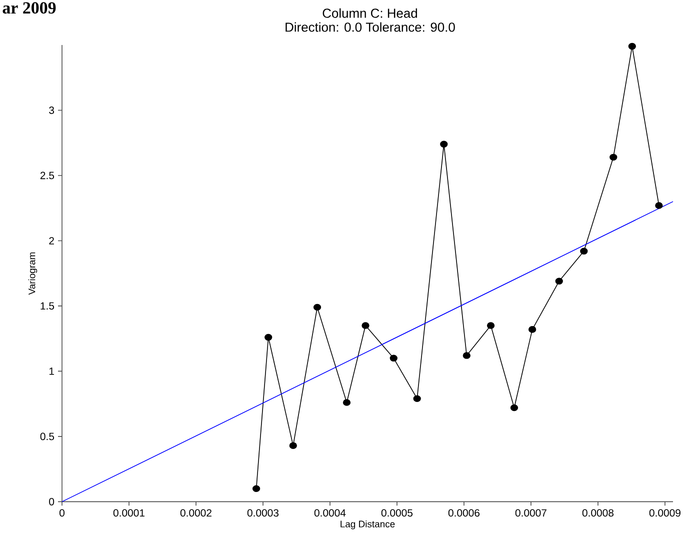  What do you see at coordinates (33, 273) in the screenshot?
I see `y-axis-title: Variogram` at bounding box center [33, 273].